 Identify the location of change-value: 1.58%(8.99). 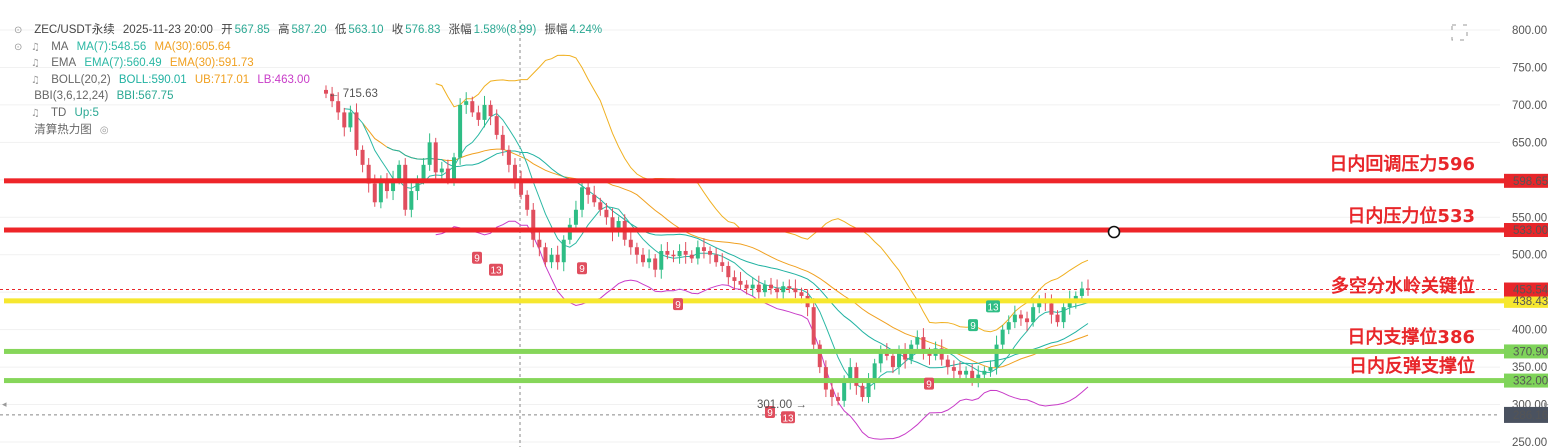
(505, 30).